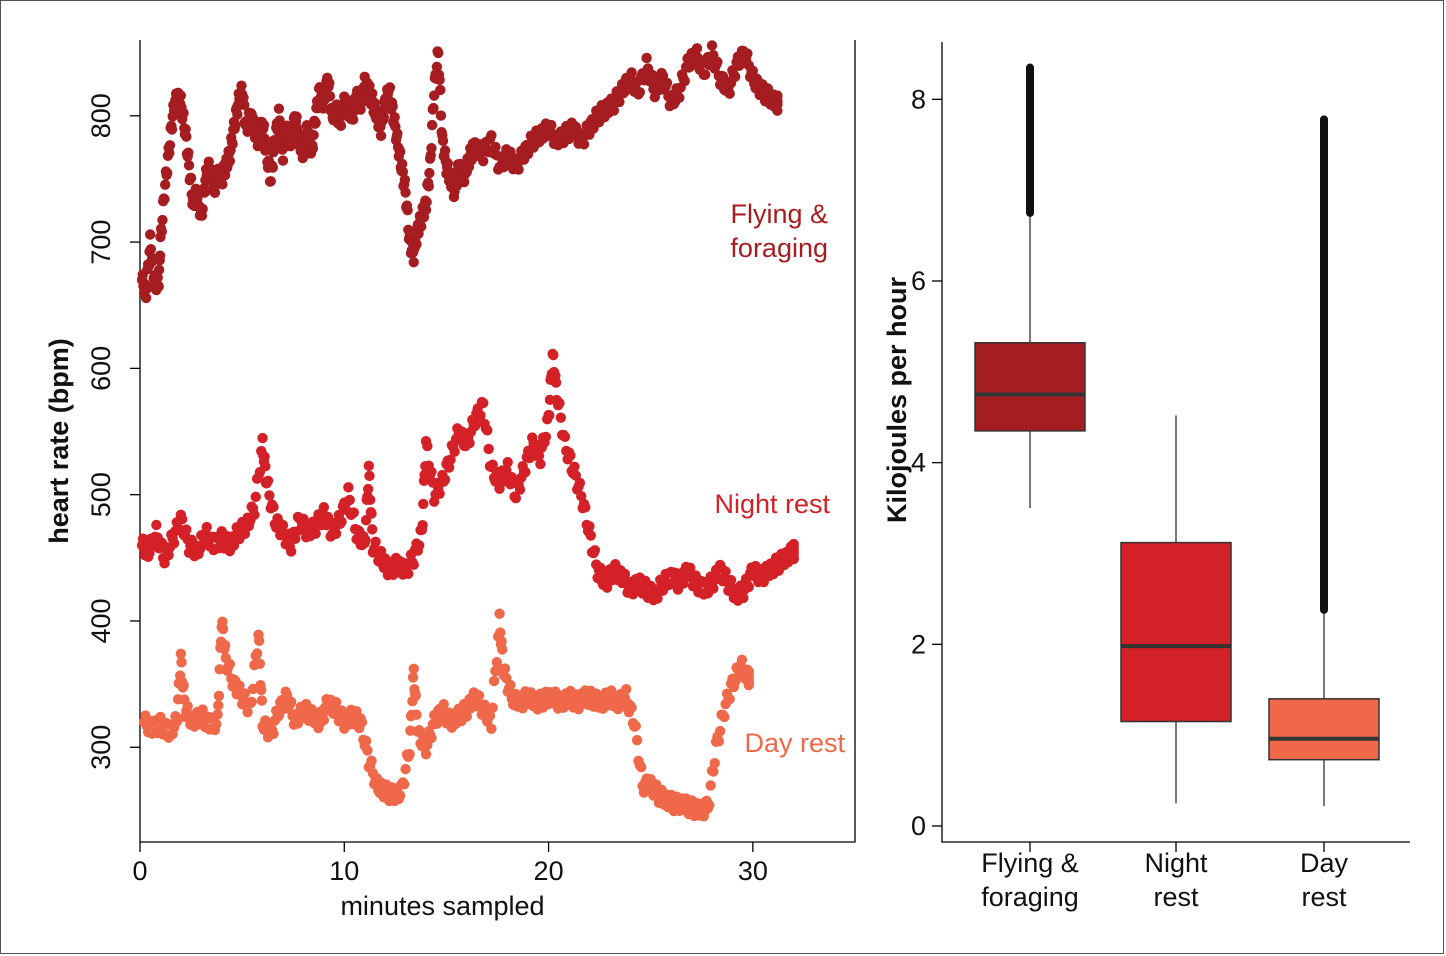 This screenshot has width=1446, height=956. Describe the element at coordinates (1324, 863) in the screenshot. I see `category-label-line: Day` at that location.